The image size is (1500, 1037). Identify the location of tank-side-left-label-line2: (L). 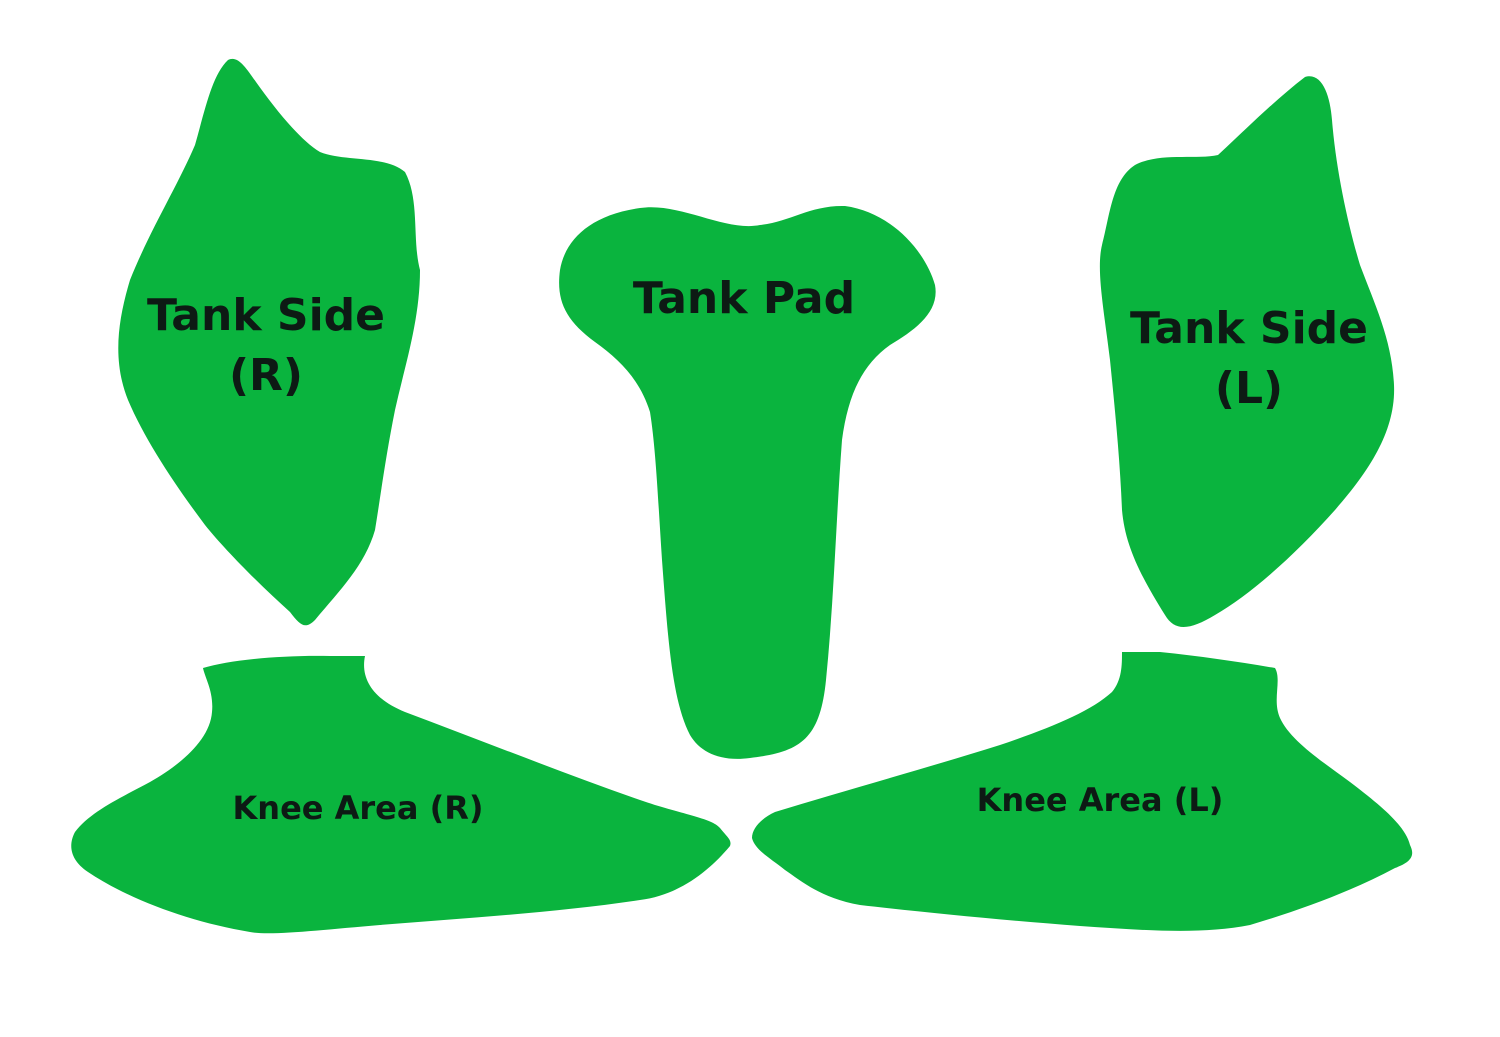
(1249, 388).